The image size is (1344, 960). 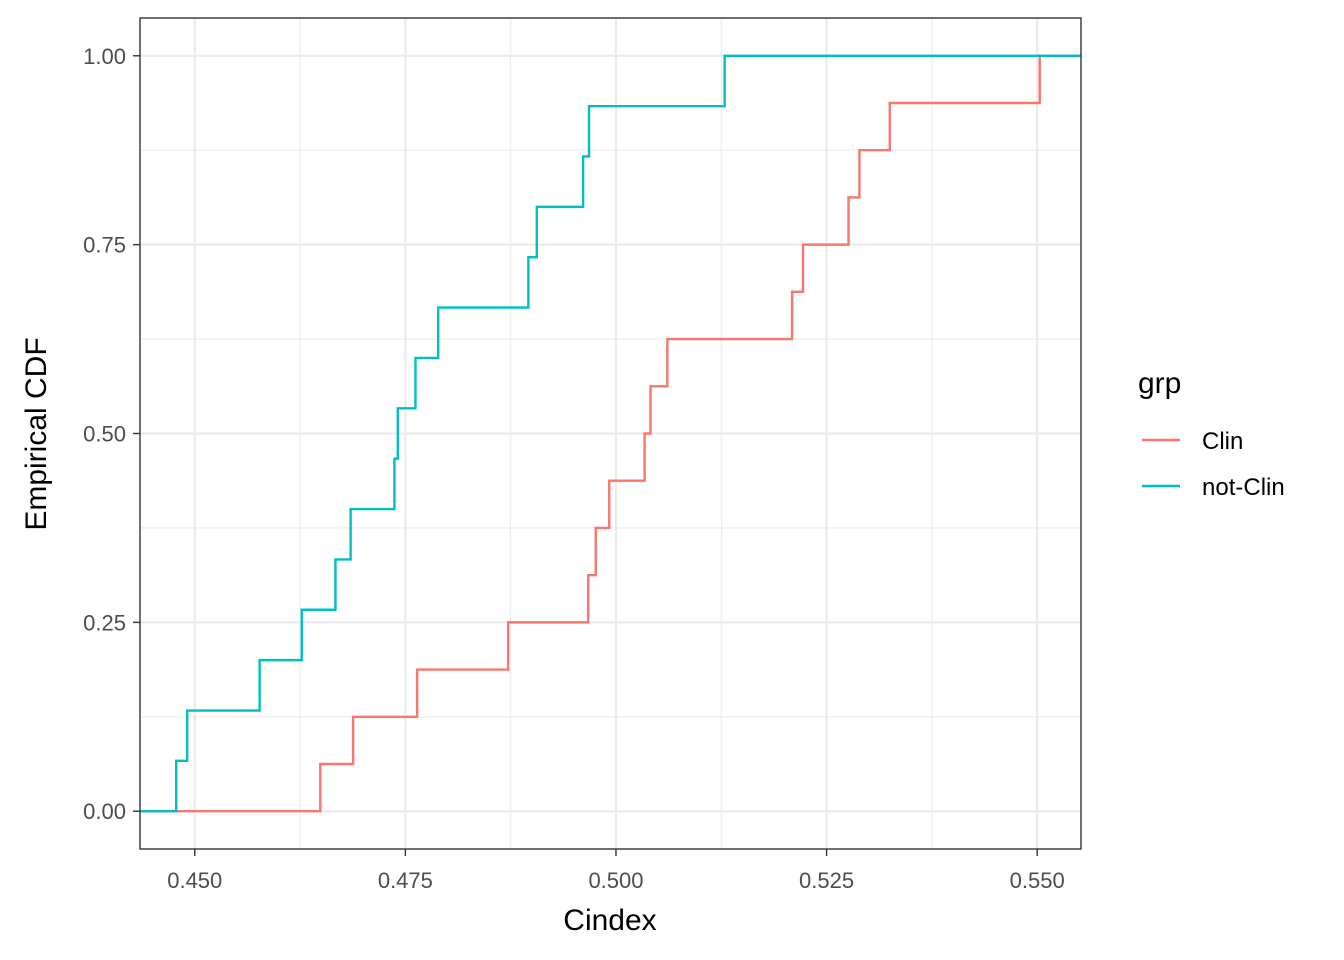 What do you see at coordinates (609, 920) in the screenshot?
I see `x-axis-title: Cindex` at bounding box center [609, 920].